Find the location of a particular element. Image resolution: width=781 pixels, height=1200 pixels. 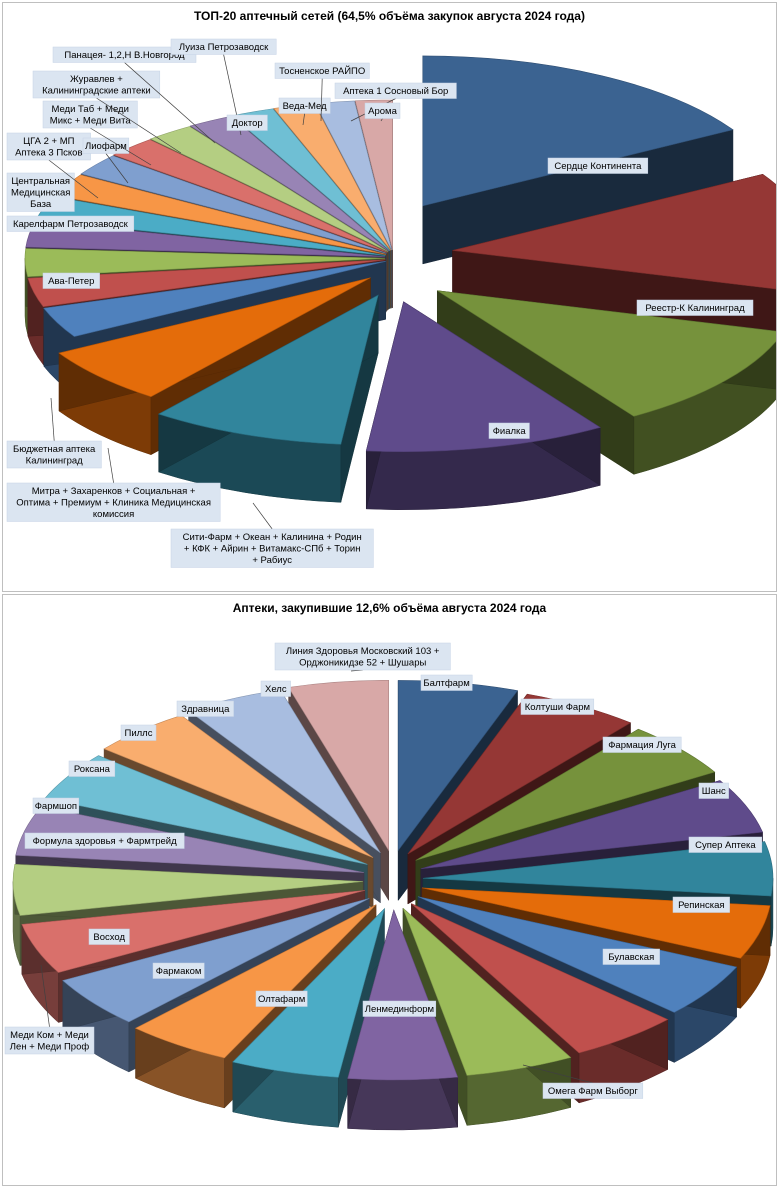

data-label-text: Пиллс is located at coordinates (139, 733).